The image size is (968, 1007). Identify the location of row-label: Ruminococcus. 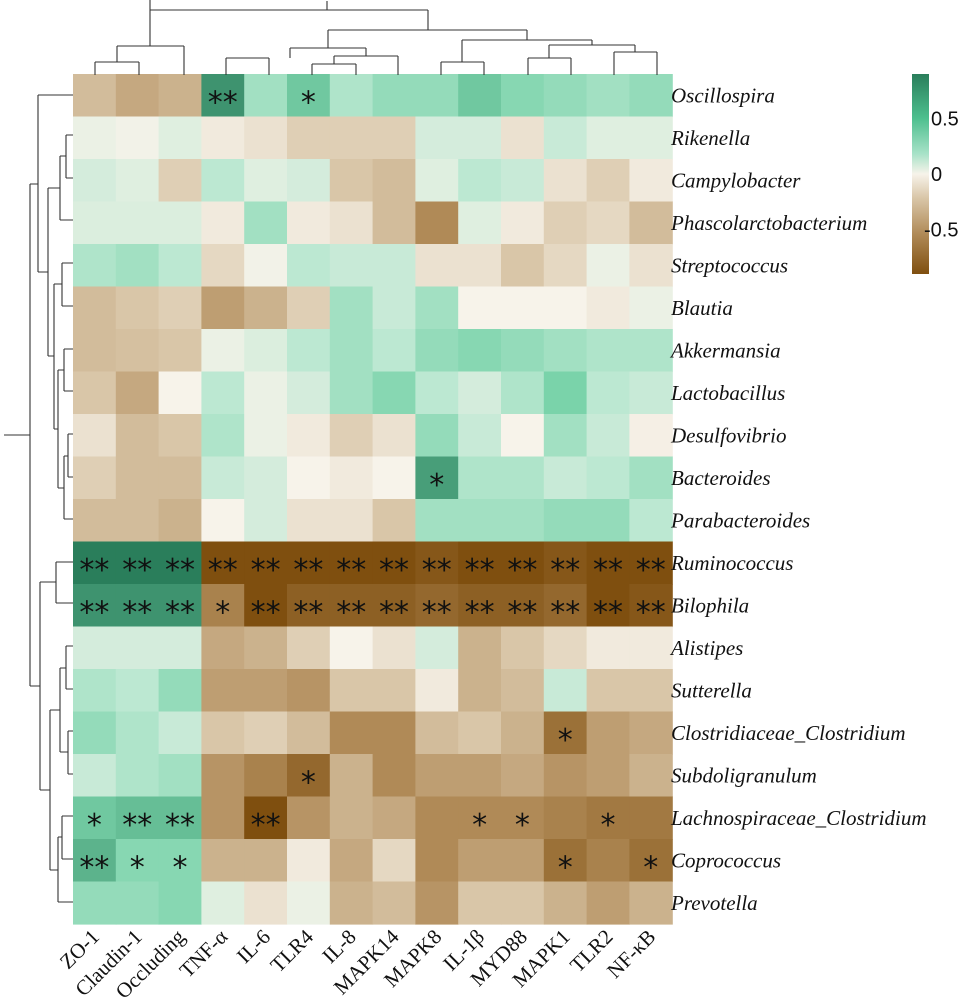
(731, 563).